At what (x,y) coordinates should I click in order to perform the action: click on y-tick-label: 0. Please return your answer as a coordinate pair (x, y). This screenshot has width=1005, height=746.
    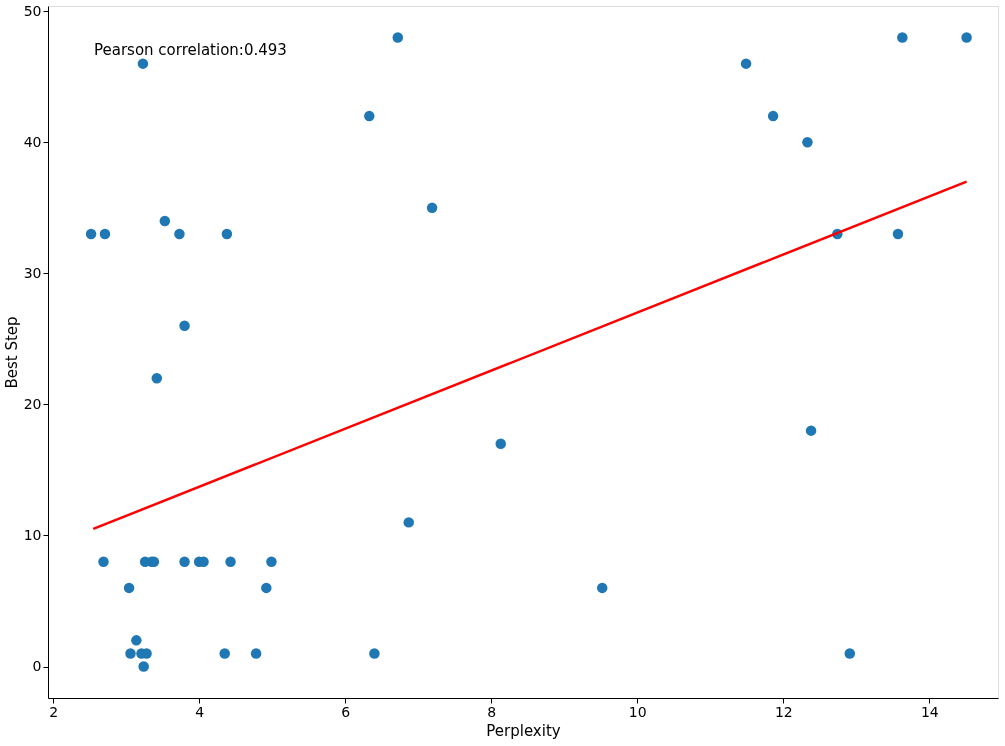
    Looking at the image, I should click on (37, 666).